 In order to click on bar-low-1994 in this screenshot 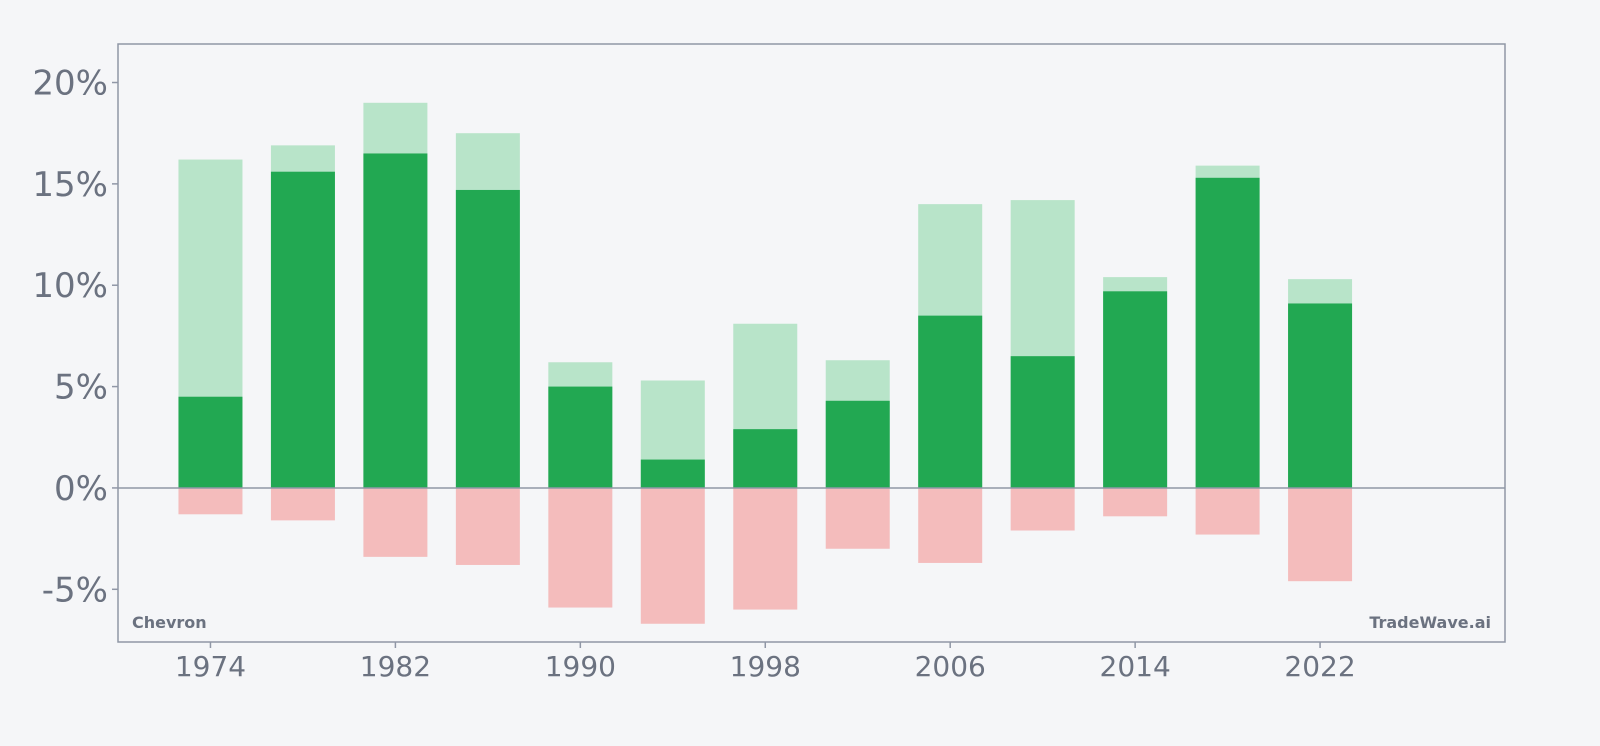, I will do `click(672, 555)`.